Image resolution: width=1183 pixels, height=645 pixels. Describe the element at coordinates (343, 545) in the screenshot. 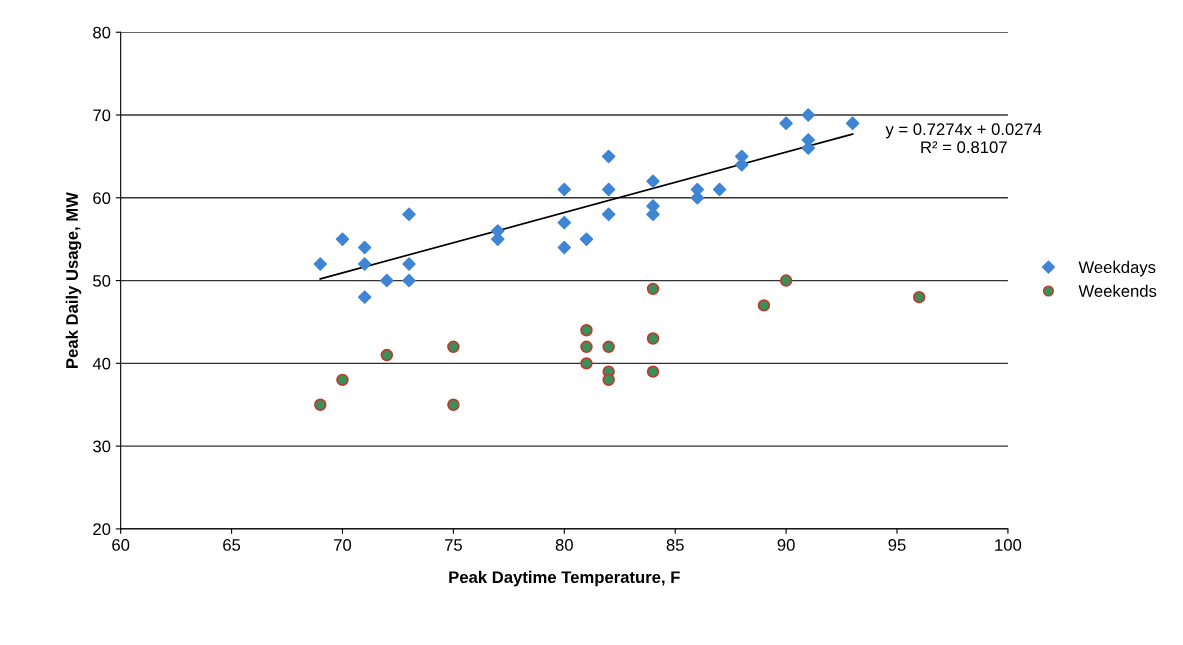

I see `x-tick-label: 70` at that location.